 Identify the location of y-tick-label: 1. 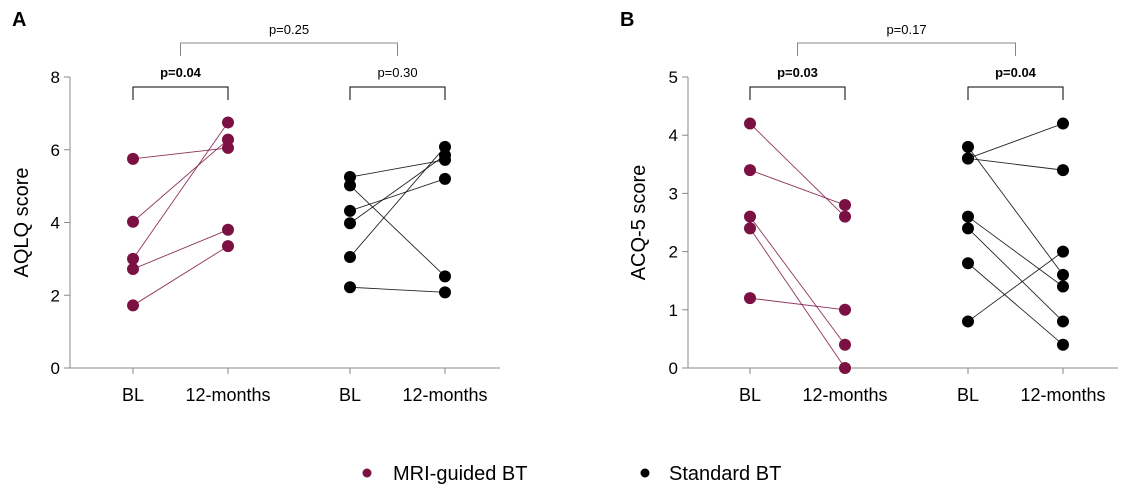
(673, 310).